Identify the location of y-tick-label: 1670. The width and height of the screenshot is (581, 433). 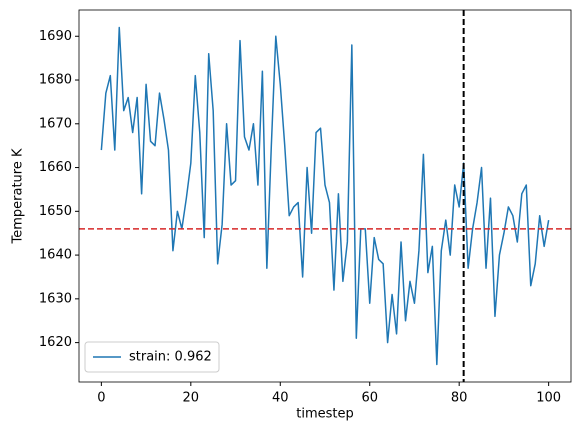
(55, 123).